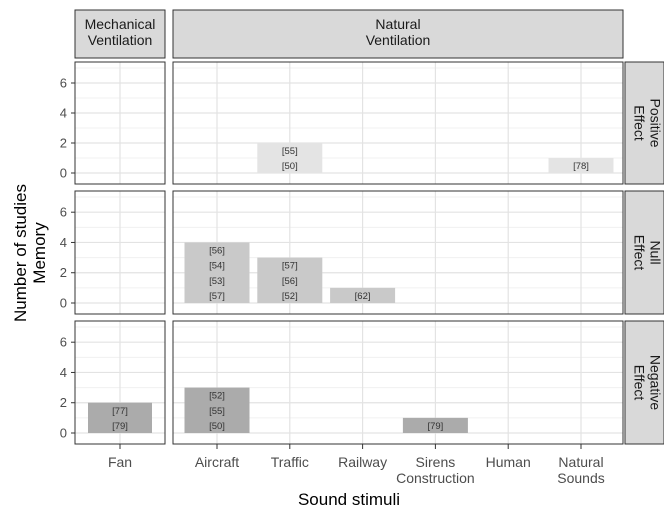 This screenshot has width=664, height=511. I want to click on bar-reference-label: [53], so click(217, 281).